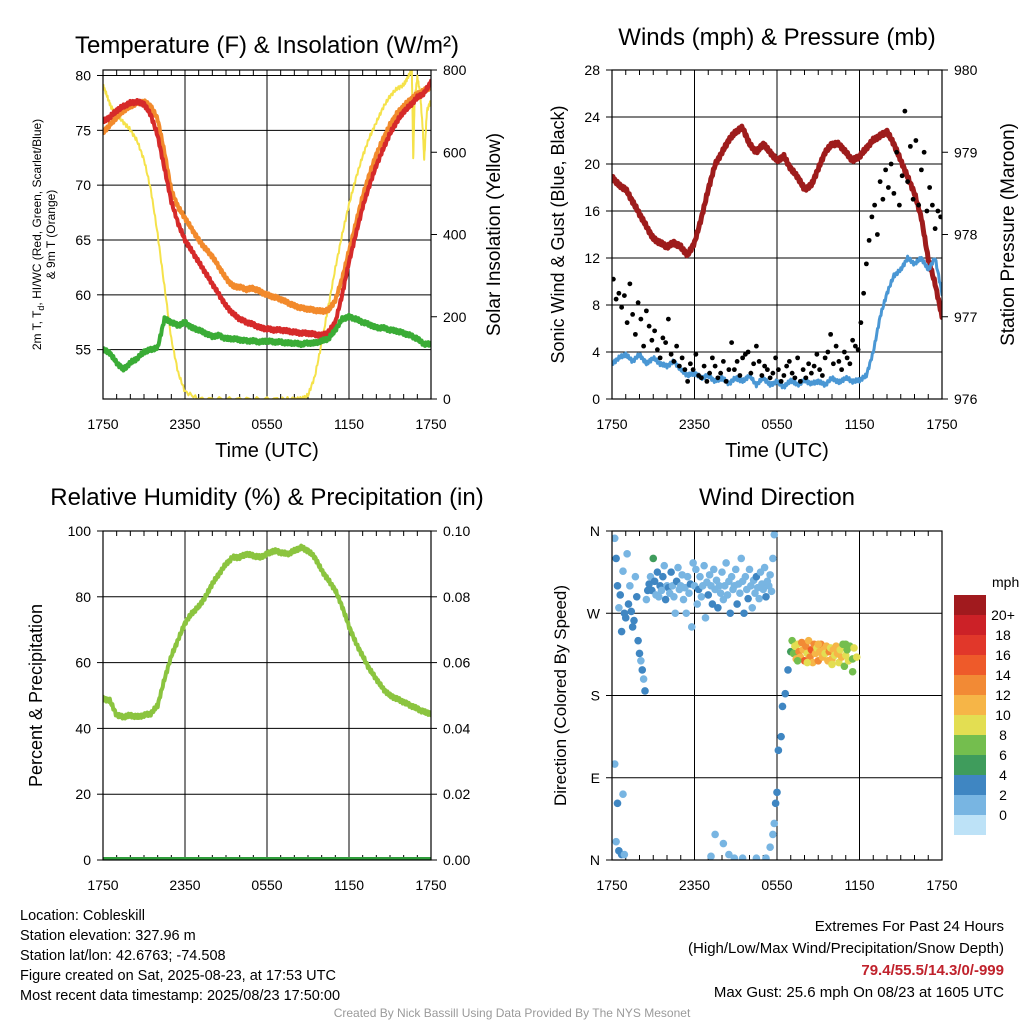  Describe the element at coordinates (595, 696) in the screenshot. I see `y-tick-label: S` at that location.